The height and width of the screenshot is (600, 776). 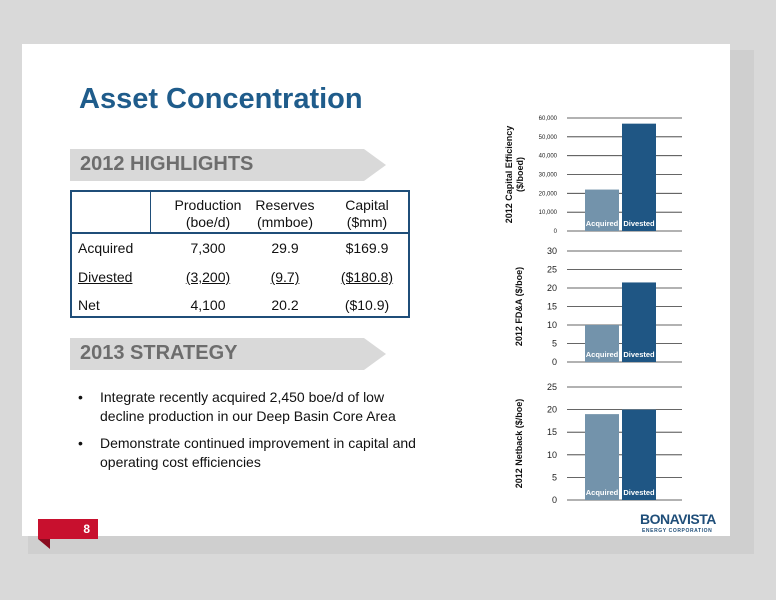 What do you see at coordinates (367, 213) in the screenshot?
I see `header-capital: Capital ($mm)` at bounding box center [367, 213].